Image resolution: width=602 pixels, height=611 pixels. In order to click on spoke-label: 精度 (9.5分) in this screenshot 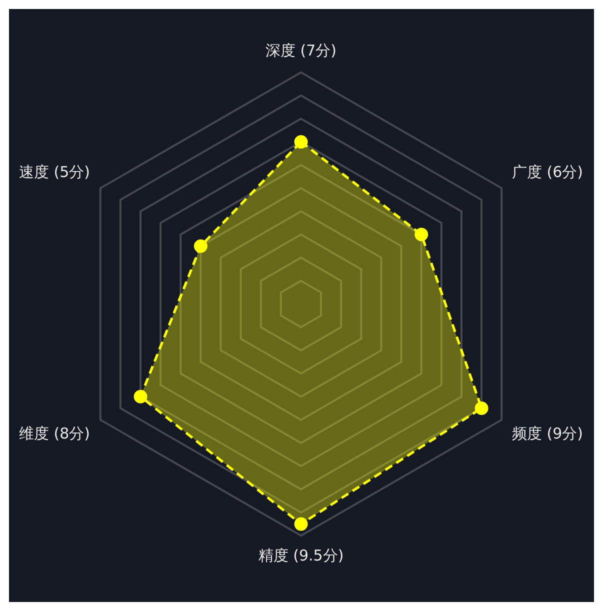, I will do `click(301, 555)`.